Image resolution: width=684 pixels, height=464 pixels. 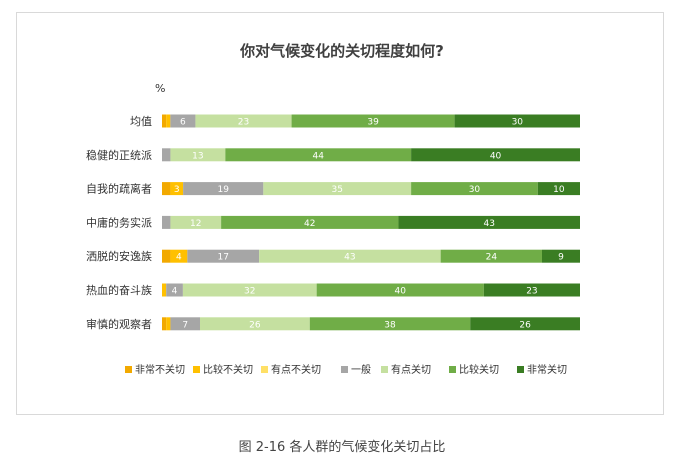 I want to click on category-label: 热血的奋斗族, so click(x=119, y=290).